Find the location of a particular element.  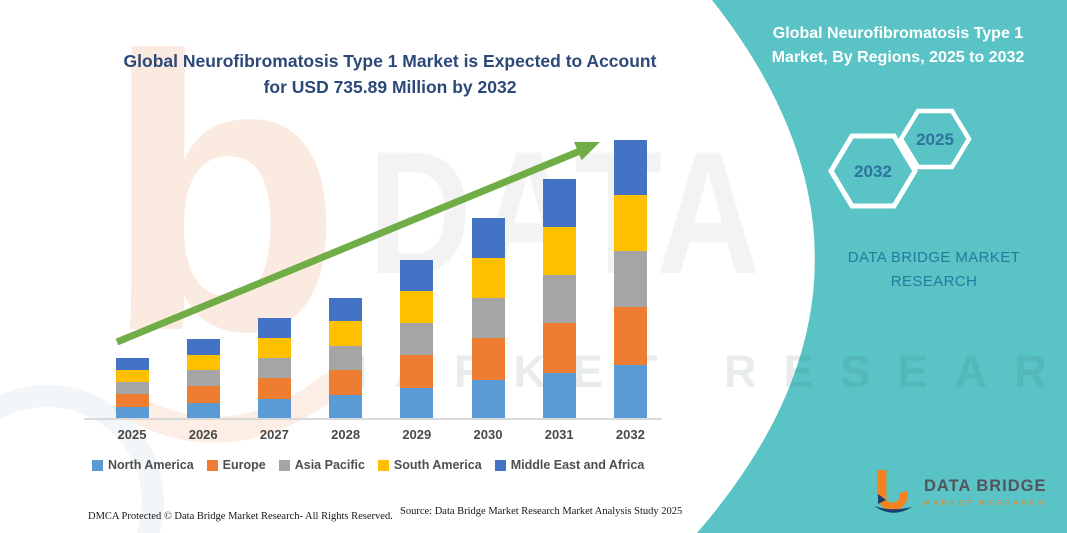

legend-item: Europe is located at coordinates (236, 465).